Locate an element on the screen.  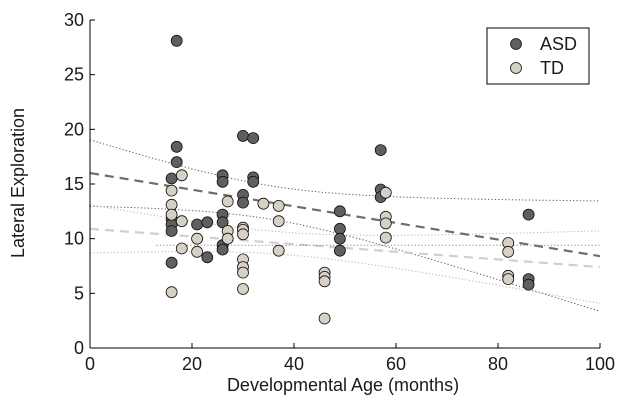
y-tick-label: 5 is located at coordinates (79, 293).